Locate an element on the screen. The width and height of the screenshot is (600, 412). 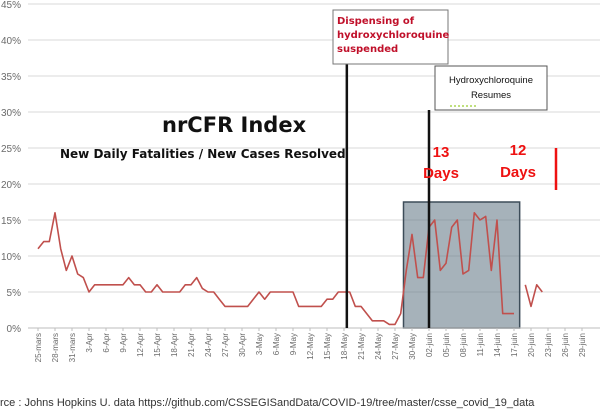
y-axis: 0% 5% 10% 15% 20% 25% 30% 35% 40% 45% is located at coordinates (11, 167).